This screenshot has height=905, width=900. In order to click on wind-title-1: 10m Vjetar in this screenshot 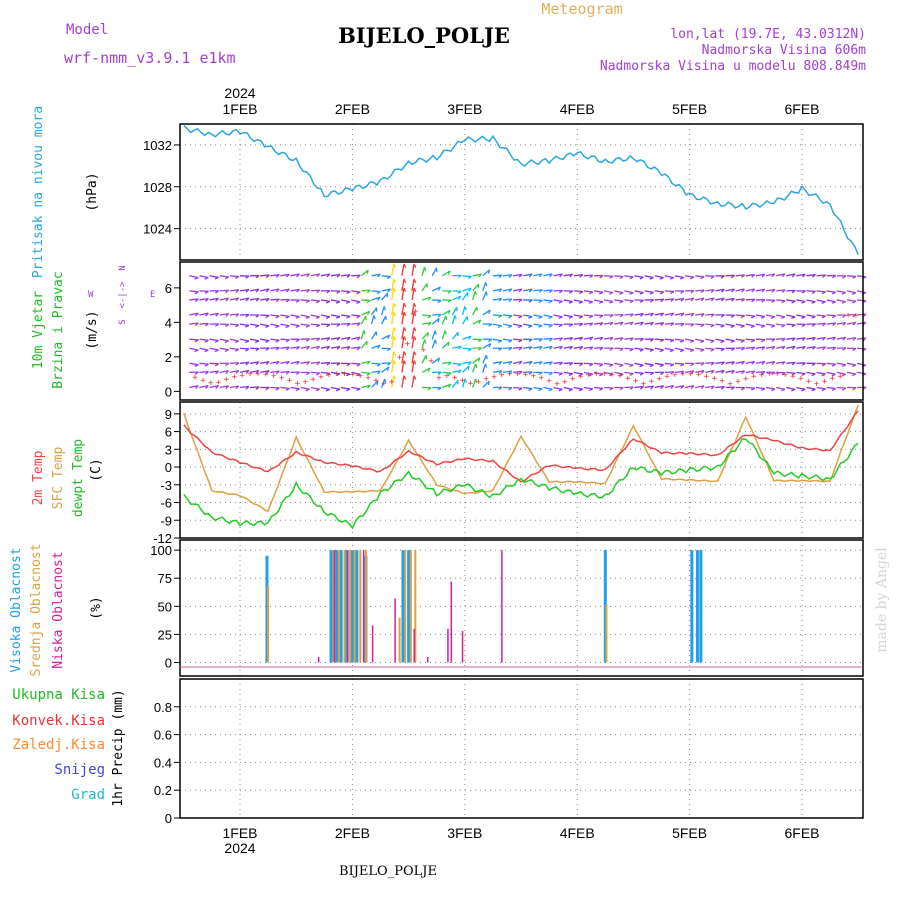, I will do `click(38, 330)`.